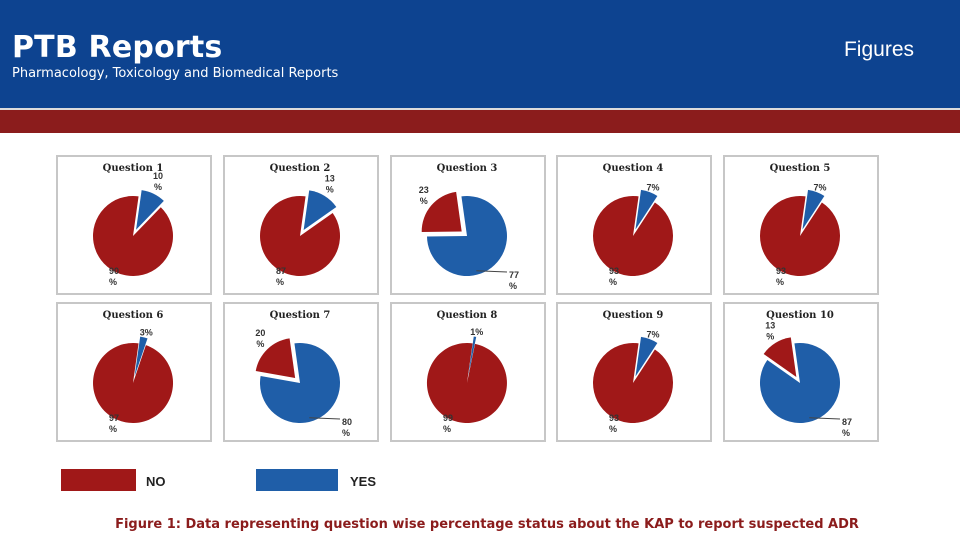 This screenshot has height=540, width=960. What do you see at coordinates (633, 315) in the screenshot?
I see `panel-title: Question 9` at bounding box center [633, 315].